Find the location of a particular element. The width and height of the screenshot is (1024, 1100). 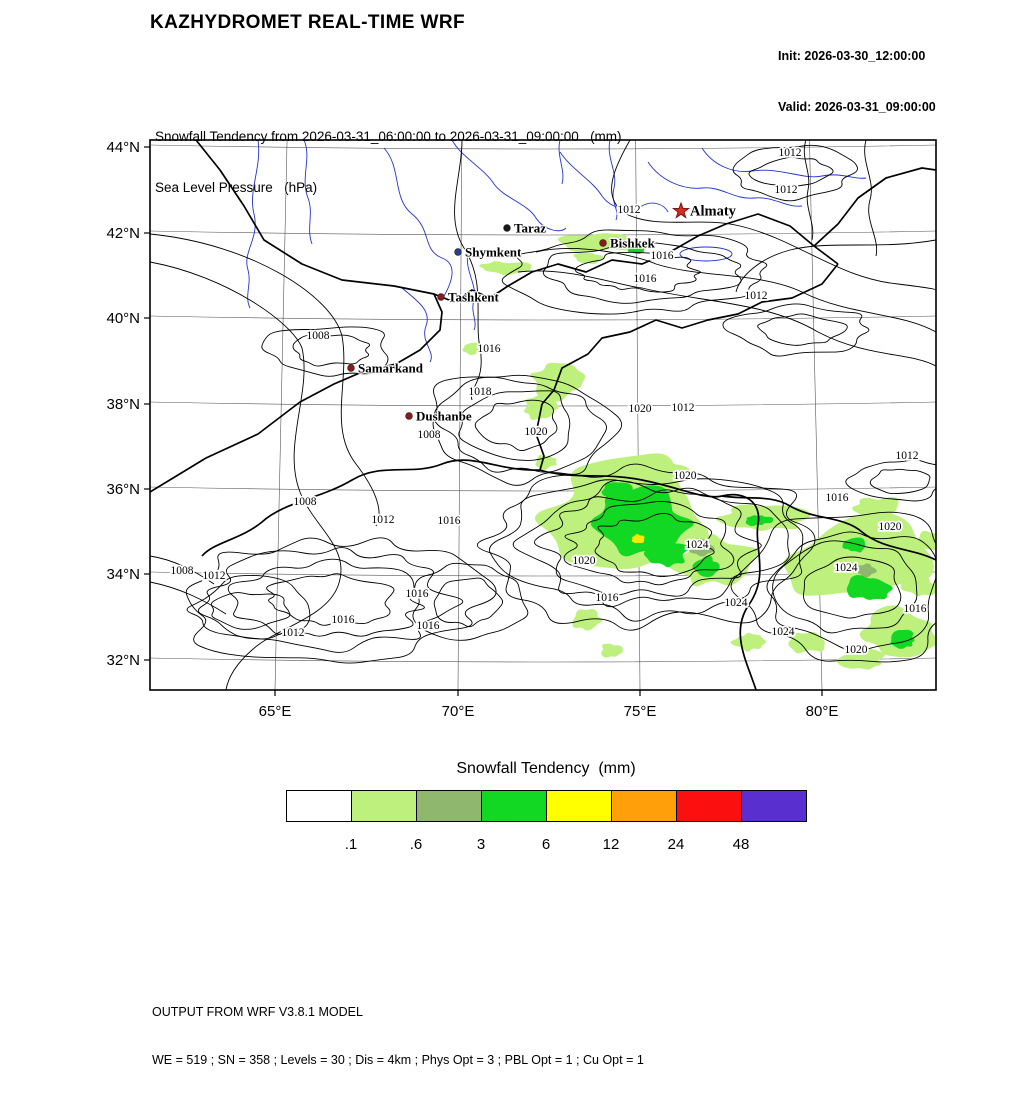

legend-threshold-label: 6 is located at coordinates (546, 844).